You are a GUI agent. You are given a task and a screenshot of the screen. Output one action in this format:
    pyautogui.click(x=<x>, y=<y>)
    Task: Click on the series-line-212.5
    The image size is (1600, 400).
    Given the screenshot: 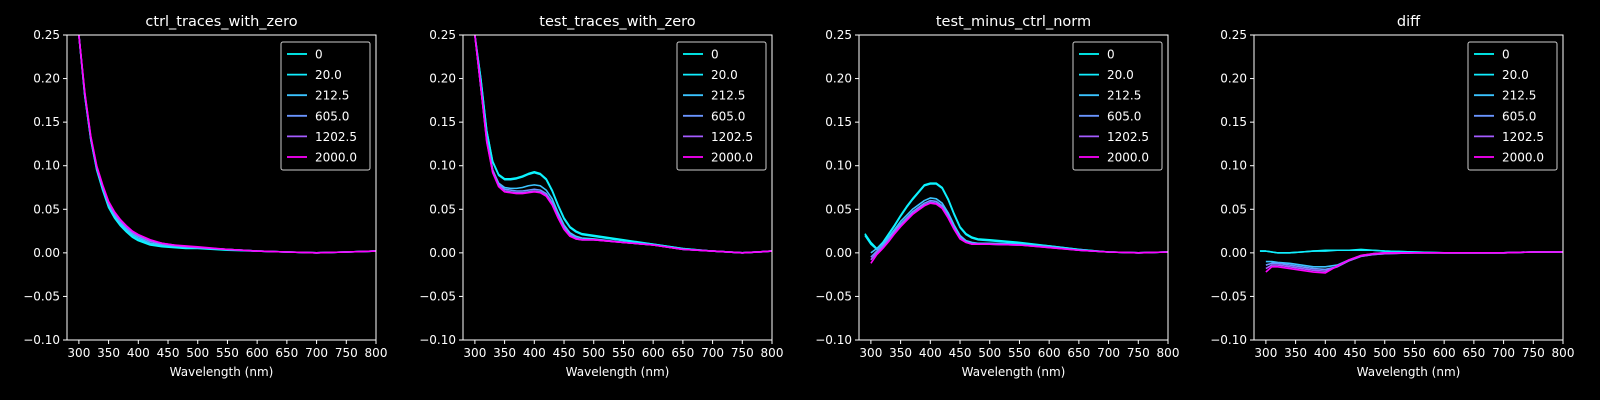 What is the action you would take?
    pyautogui.click(x=1414, y=259)
    